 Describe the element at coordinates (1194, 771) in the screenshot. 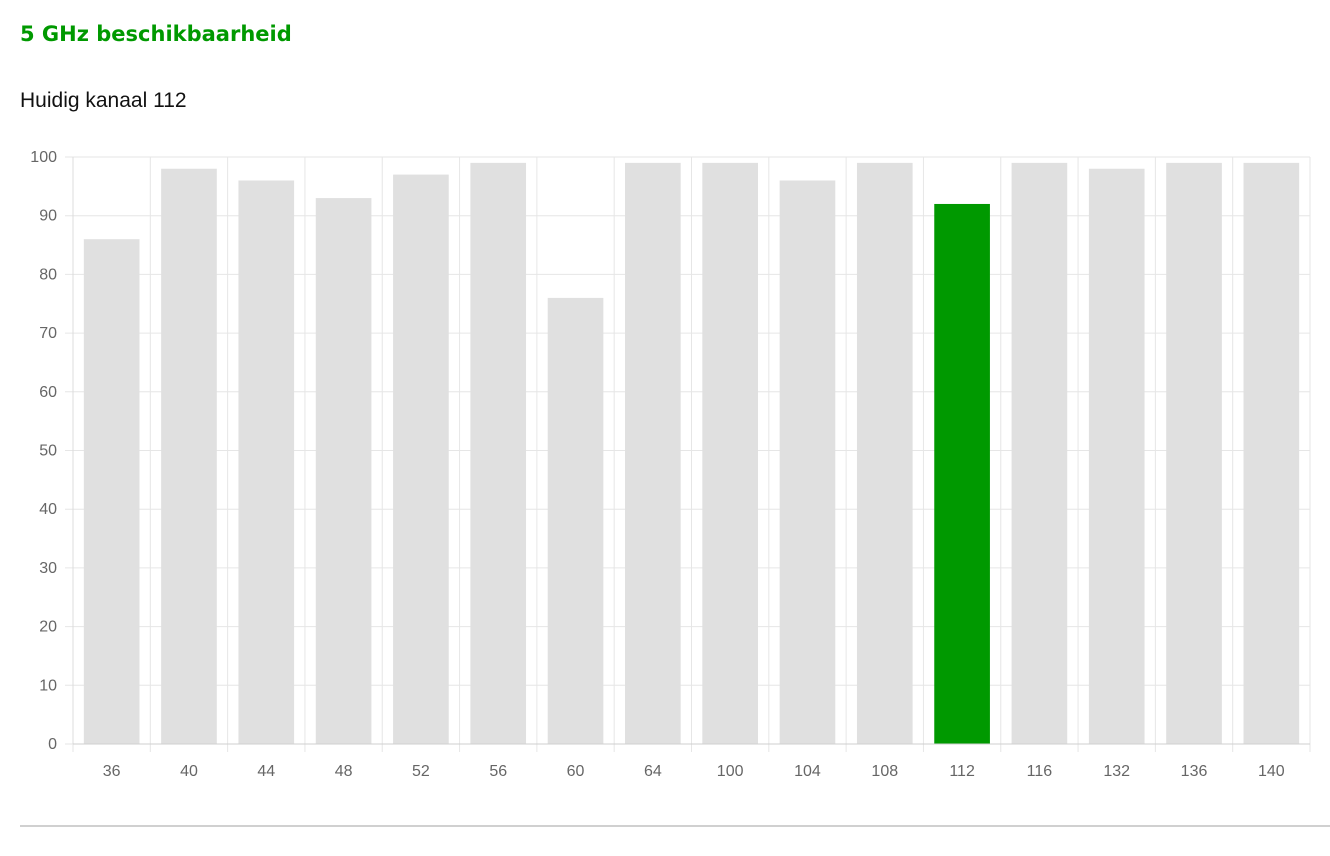

I see `x-tick-label: 136` at that location.